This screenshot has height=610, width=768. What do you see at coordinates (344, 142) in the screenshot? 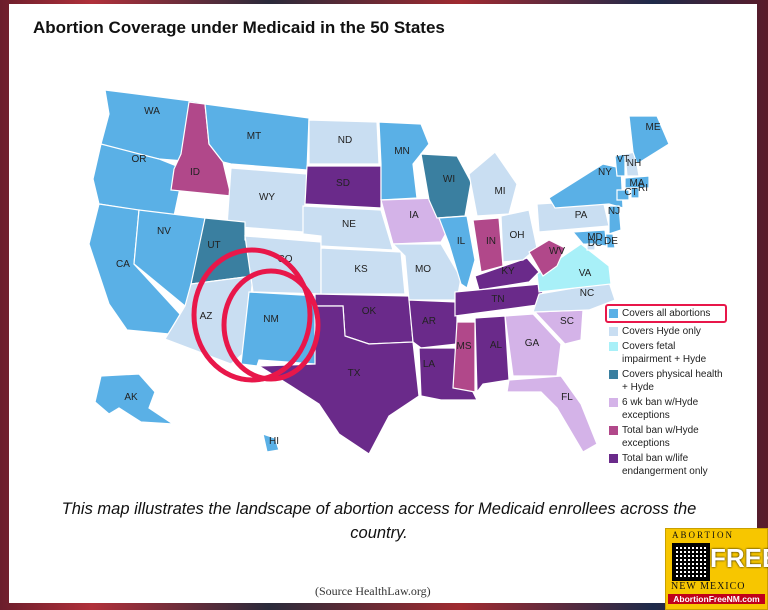
I see `state-nd` at bounding box center [344, 142].